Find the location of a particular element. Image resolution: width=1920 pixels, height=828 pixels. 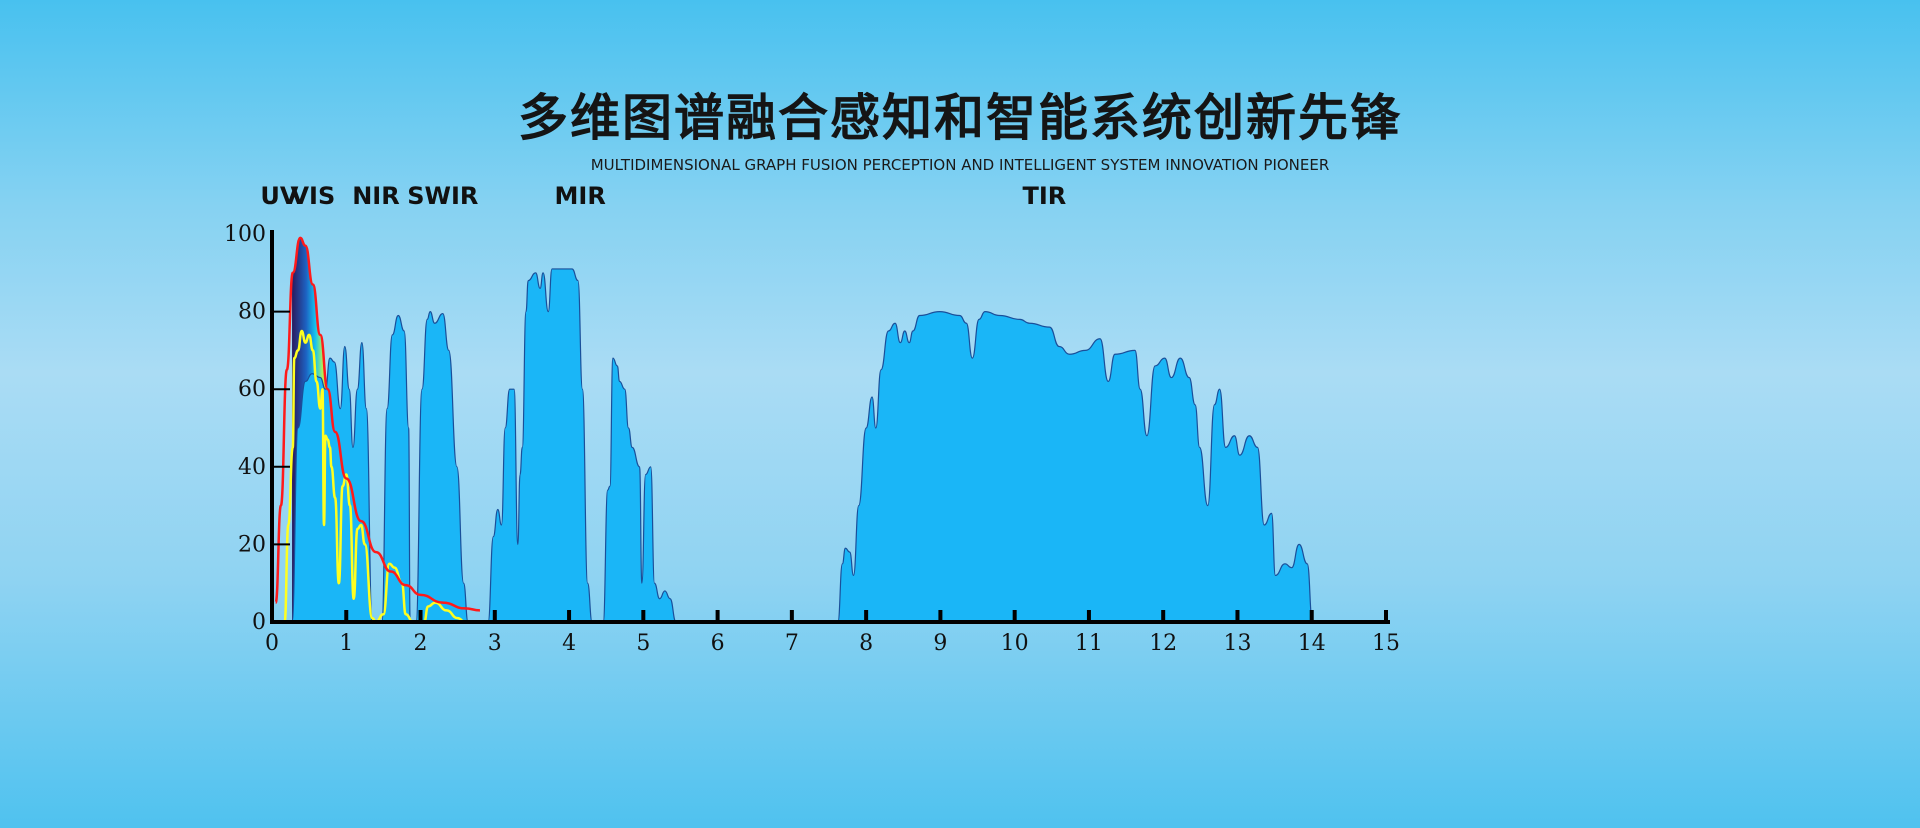

band-label: NIR is located at coordinates (376, 196).